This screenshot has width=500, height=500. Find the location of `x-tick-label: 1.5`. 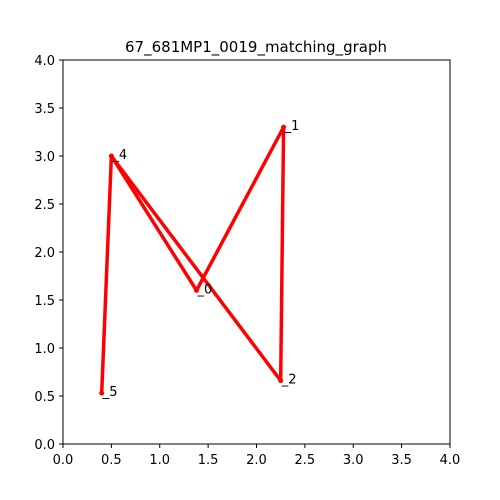

x-tick-label: 1.5 is located at coordinates (208, 460).